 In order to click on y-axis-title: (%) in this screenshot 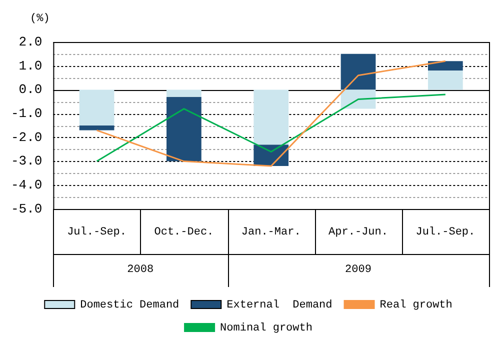, I will do `click(40, 18)`.